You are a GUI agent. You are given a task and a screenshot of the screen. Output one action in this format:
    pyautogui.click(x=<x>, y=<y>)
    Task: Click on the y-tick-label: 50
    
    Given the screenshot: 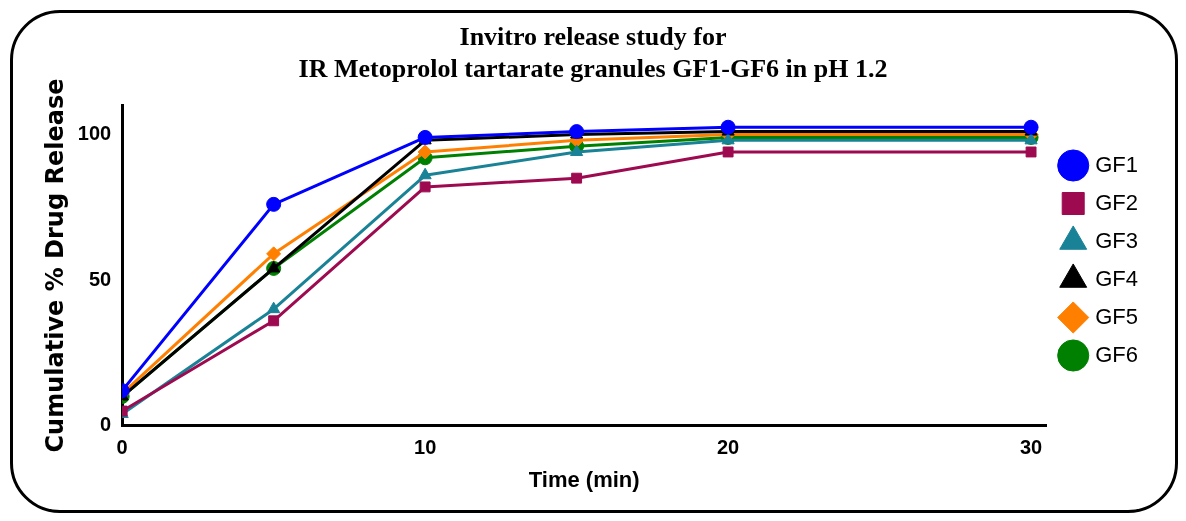 What is the action you would take?
    pyautogui.click(x=100, y=278)
    